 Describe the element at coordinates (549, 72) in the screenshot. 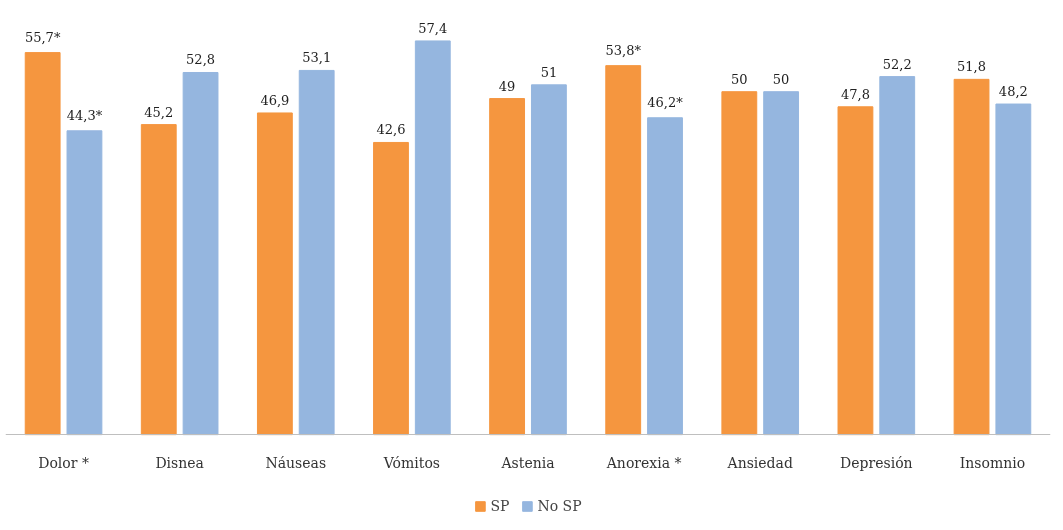

I see `data-label: 51` at that location.